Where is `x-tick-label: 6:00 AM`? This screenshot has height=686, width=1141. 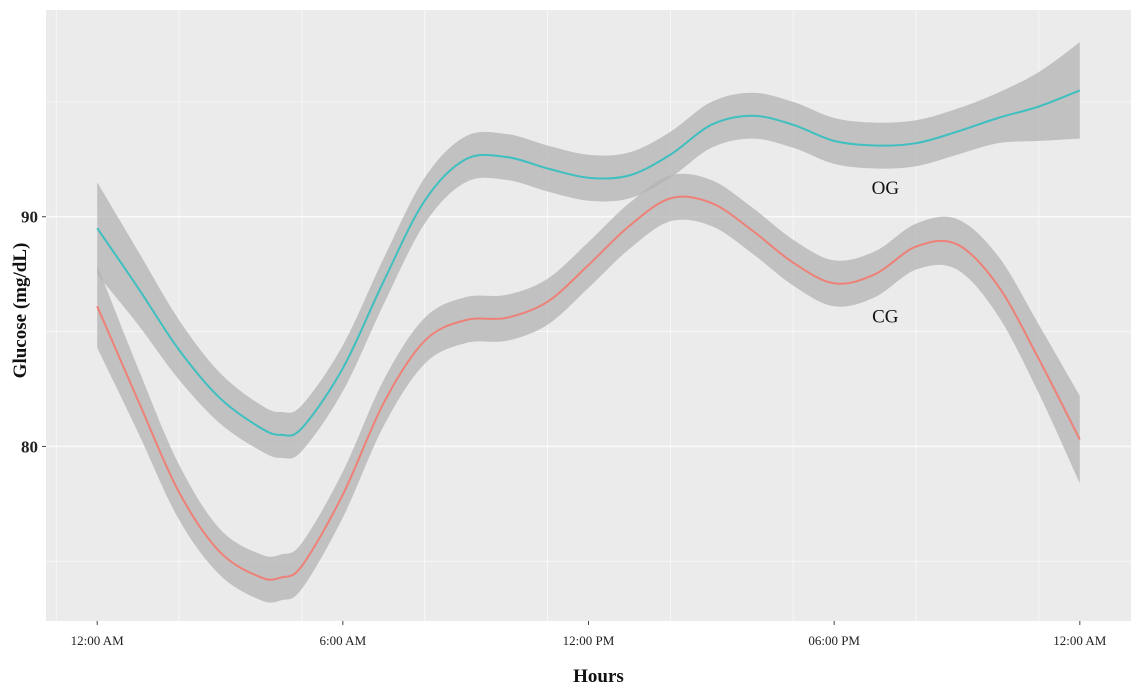 x-tick-label: 6:00 AM is located at coordinates (343, 640).